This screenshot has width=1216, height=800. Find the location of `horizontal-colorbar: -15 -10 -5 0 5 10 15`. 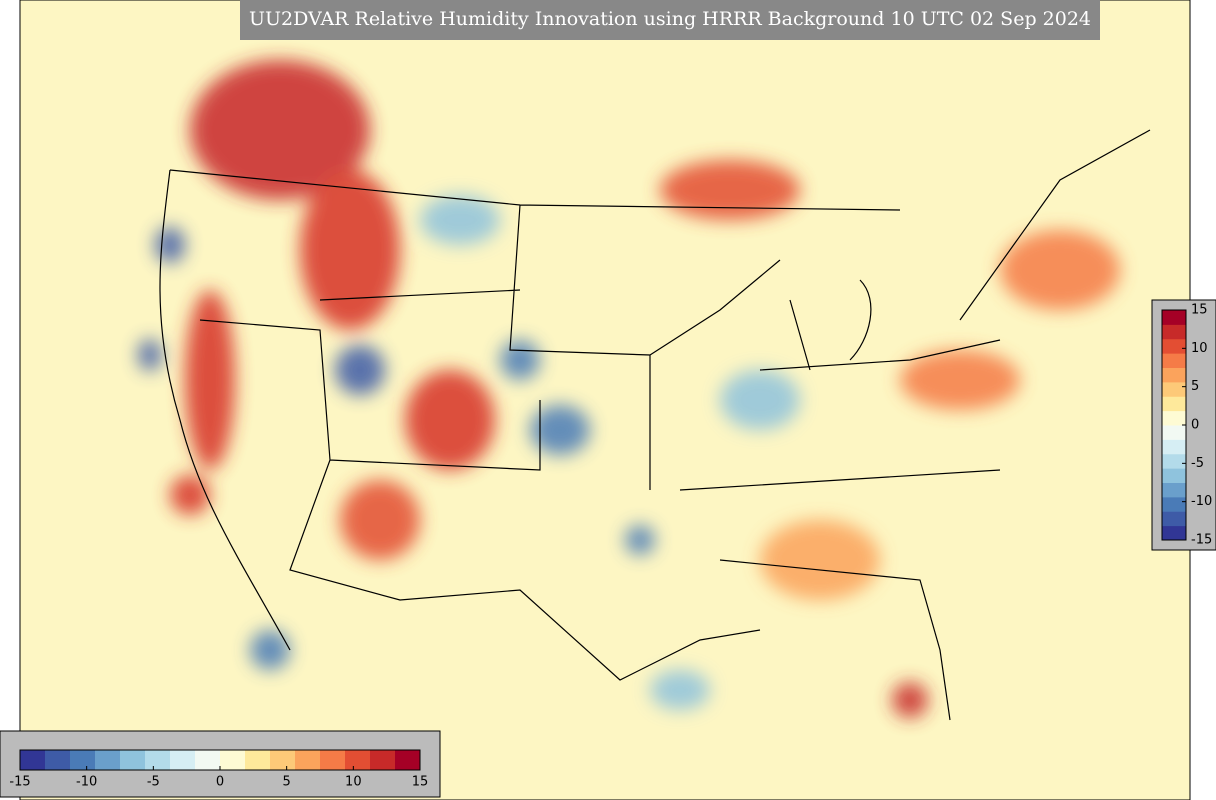

horizontal-colorbar: -15 -10 -5 0 5 10 15 is located at coordinates (219, 769).